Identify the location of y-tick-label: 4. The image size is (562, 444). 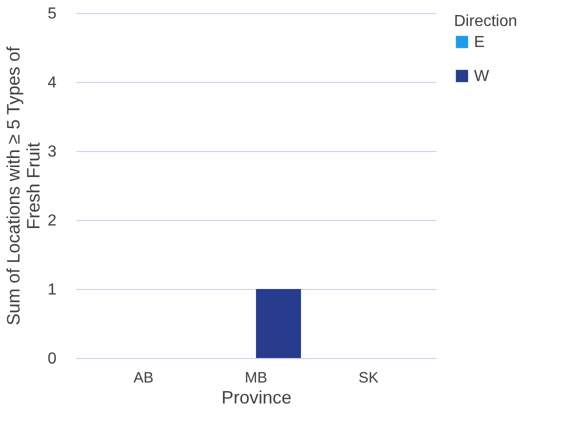
(52, 83).